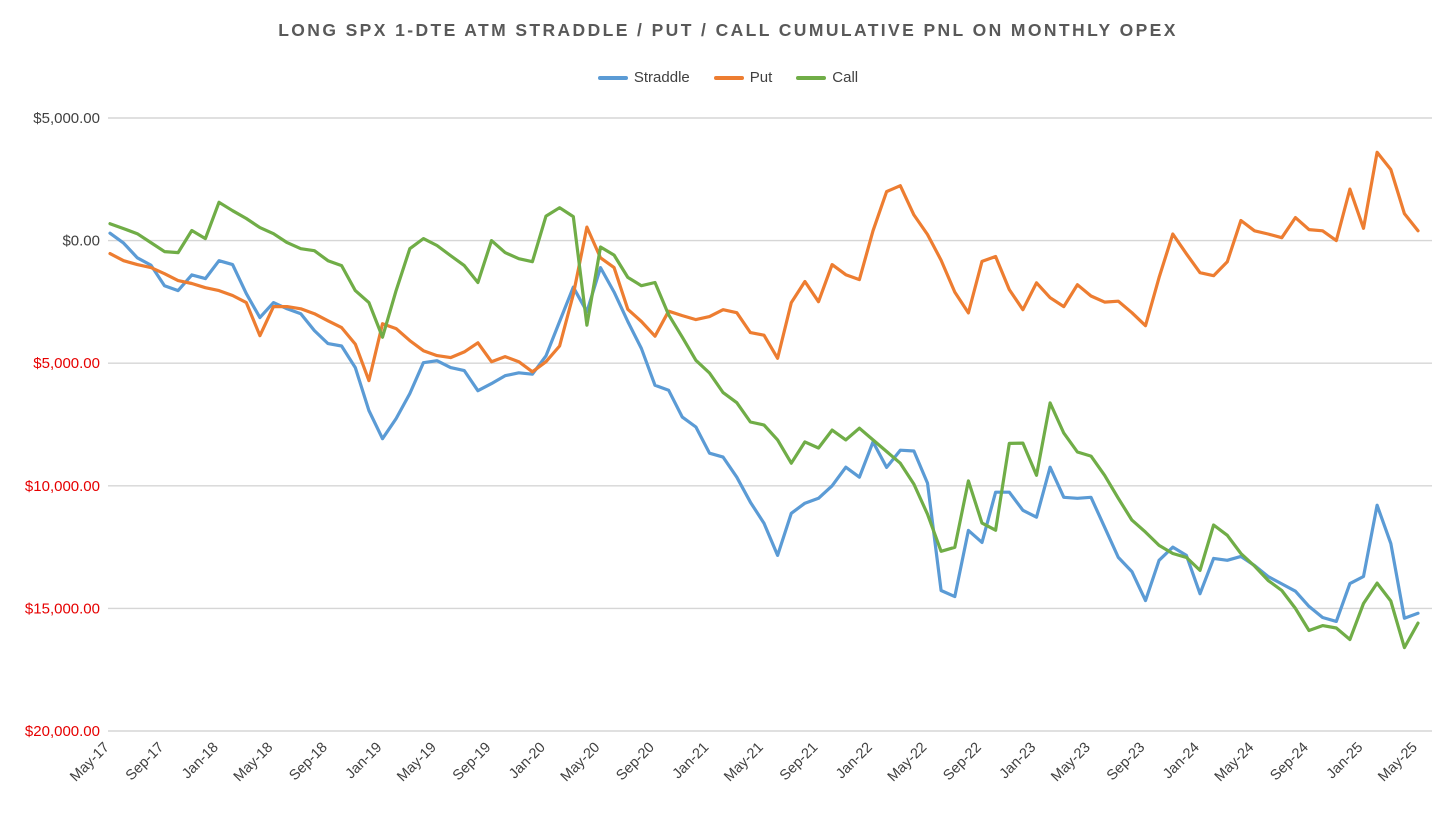  What do you see at coordinates (854, 761) in the screenshot?
I see `x-tick-label: Jan-22` at bounding box center [854, 761].